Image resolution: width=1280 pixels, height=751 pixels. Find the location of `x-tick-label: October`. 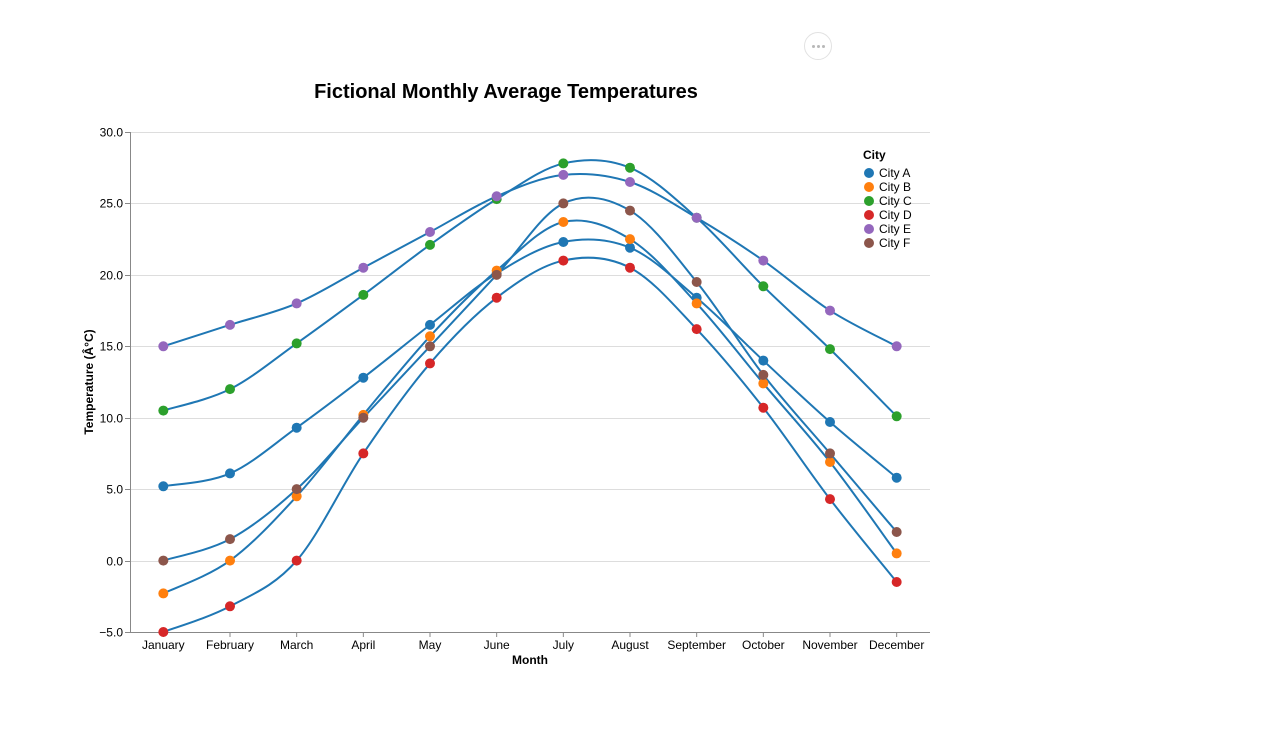

x-tick-label: October is located at coordinates (763, 645).